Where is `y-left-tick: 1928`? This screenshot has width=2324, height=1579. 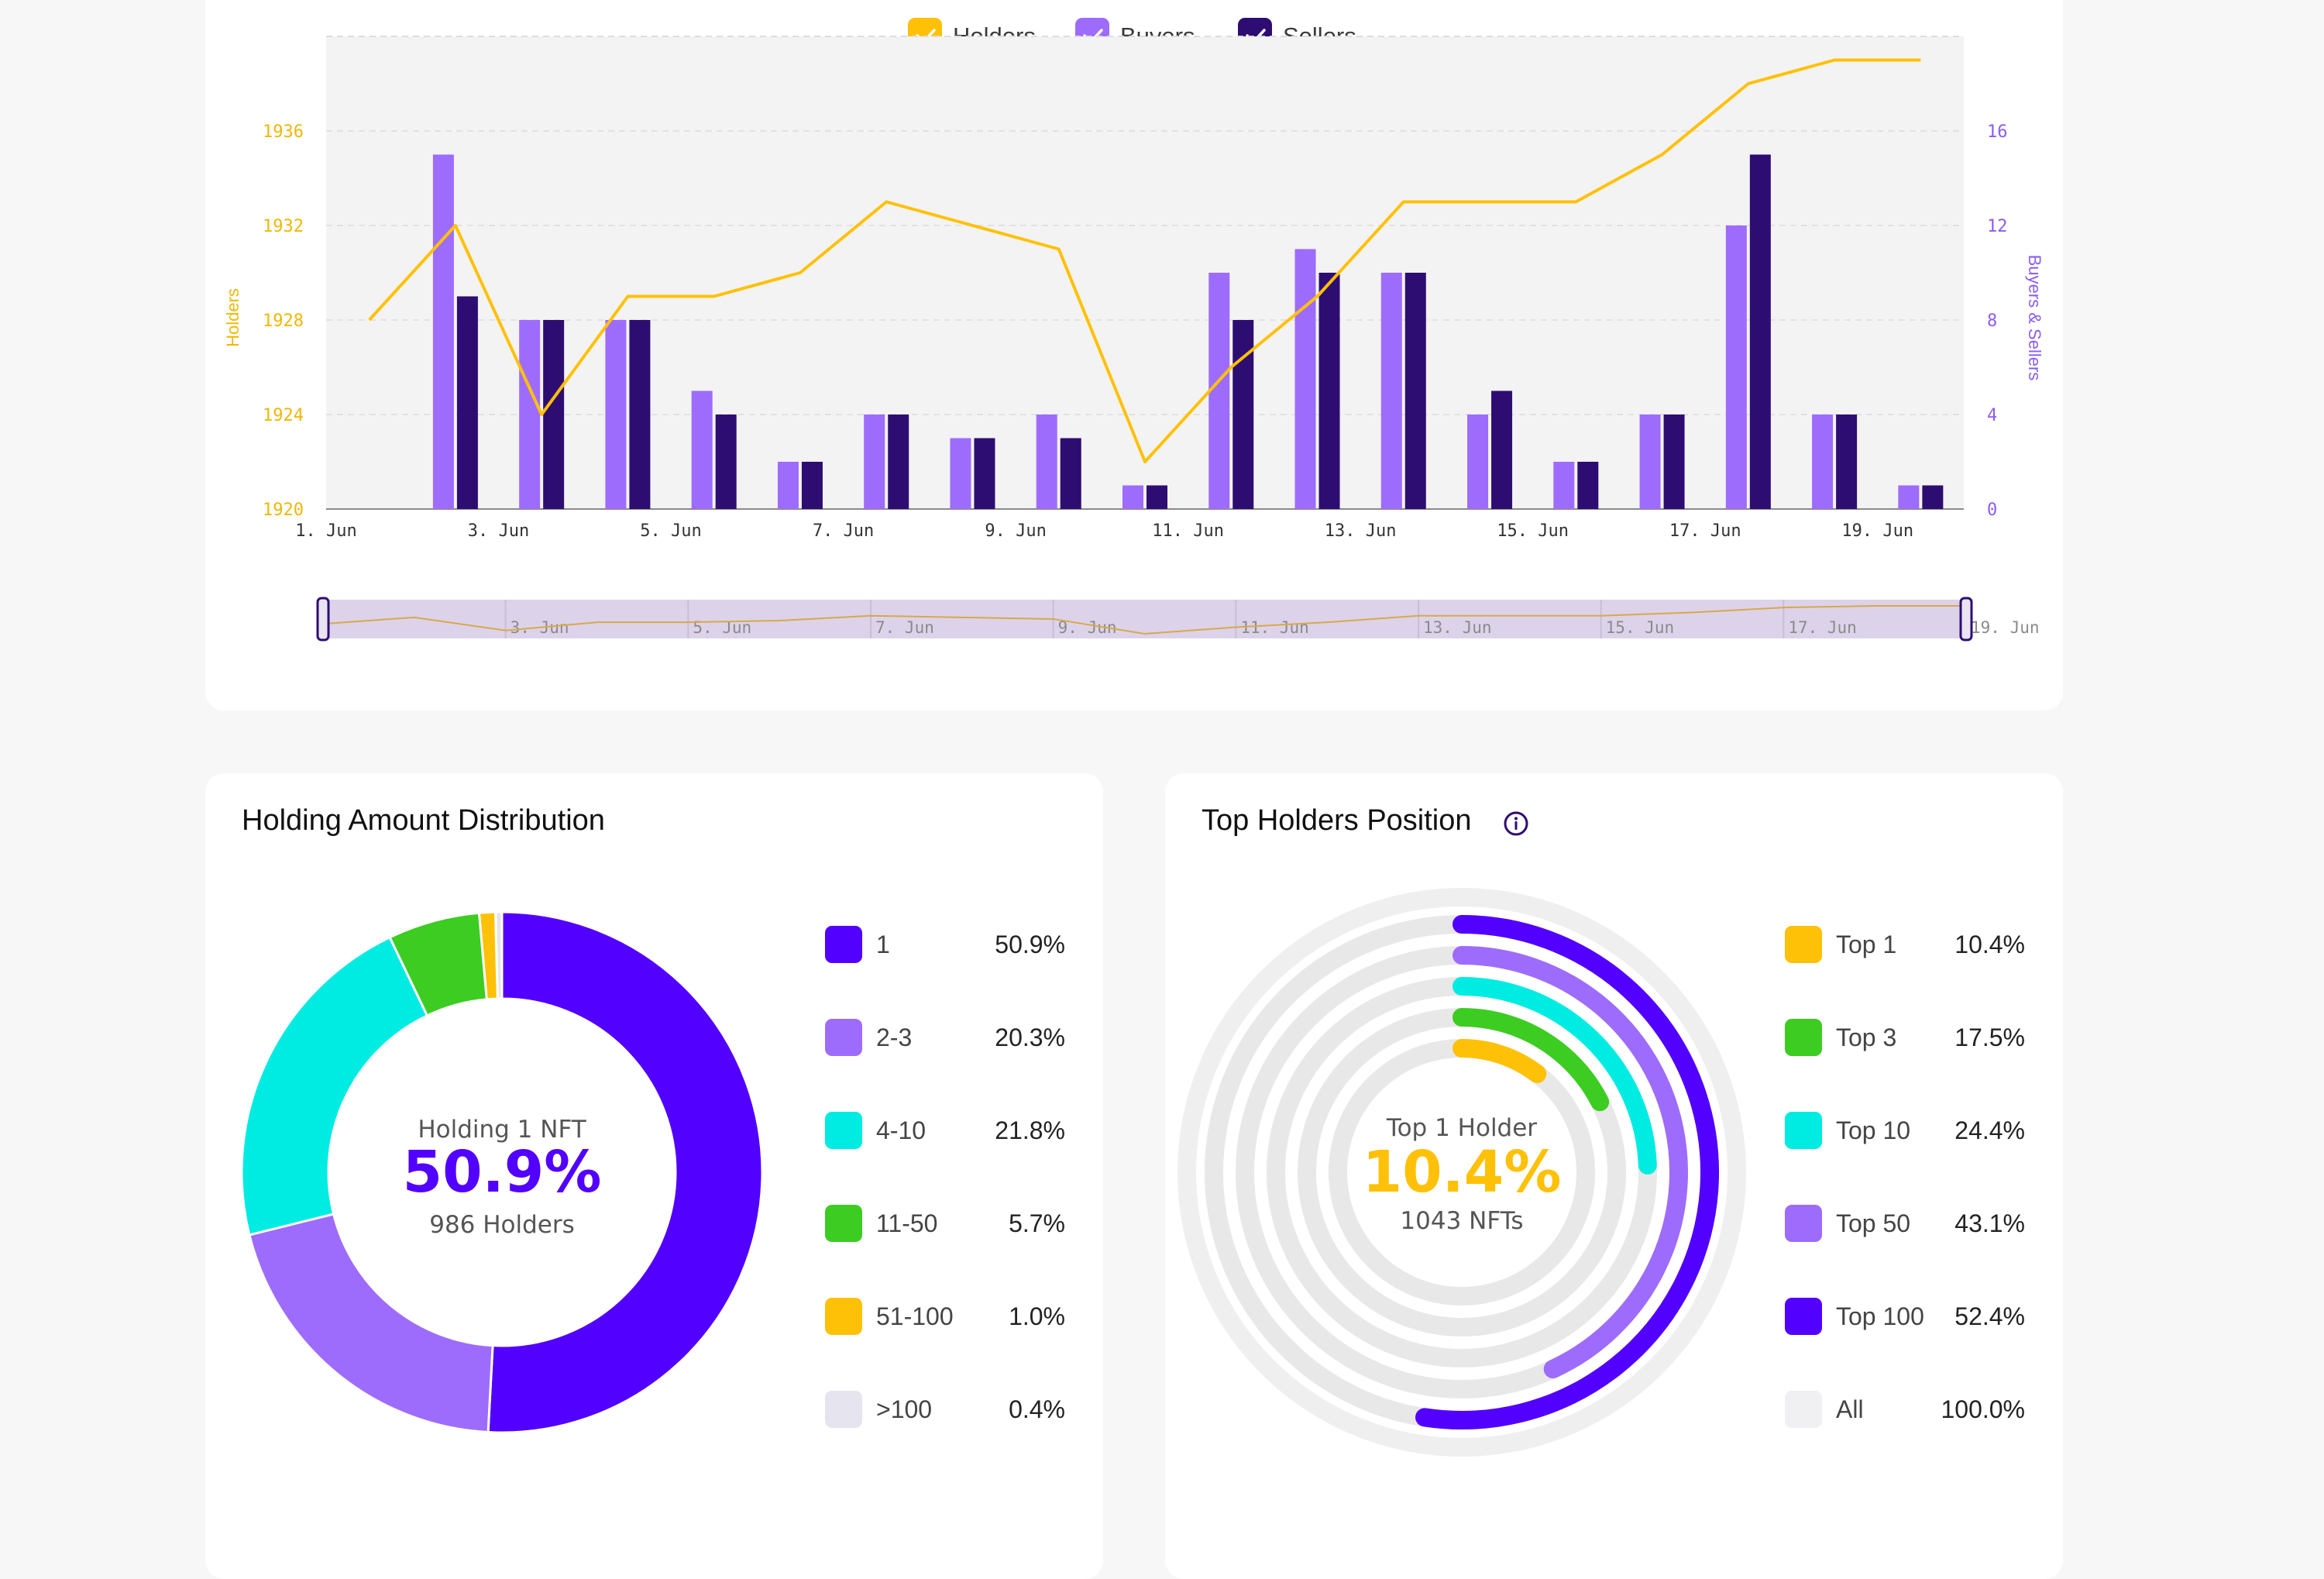 y-left-tick: 1928 is located at coordinates (283, 321).